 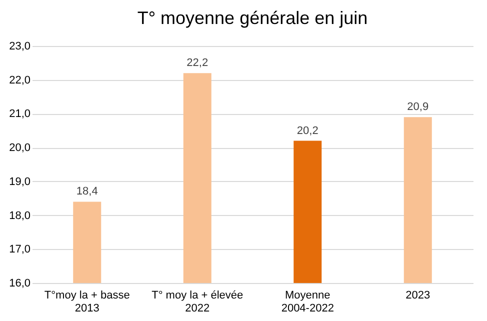 What do you see at coordinates (418, 296) in the screenshot?
I see `x-tick-label: 2023` at bounding box center [418, 296].